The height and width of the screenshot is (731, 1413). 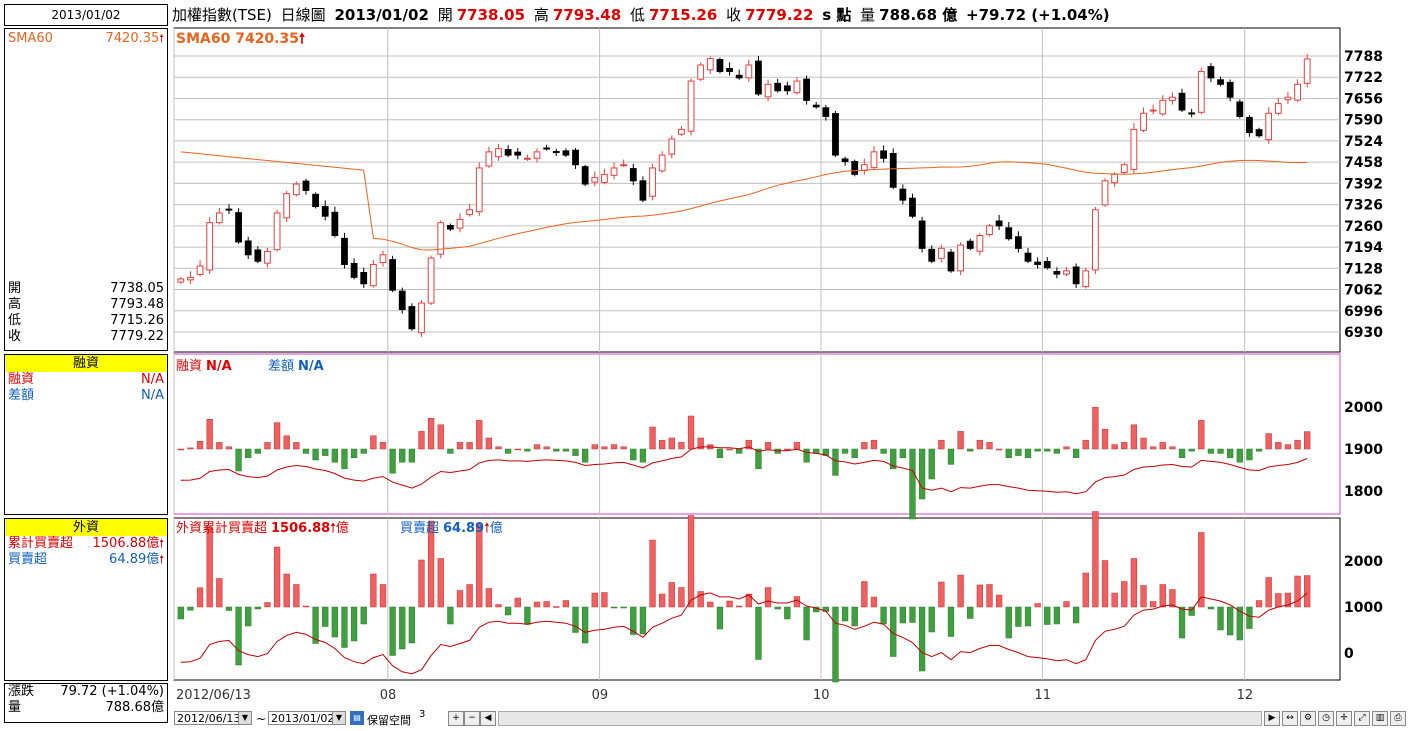 I want to click on high-label: 高, so click(x=541, y=15).